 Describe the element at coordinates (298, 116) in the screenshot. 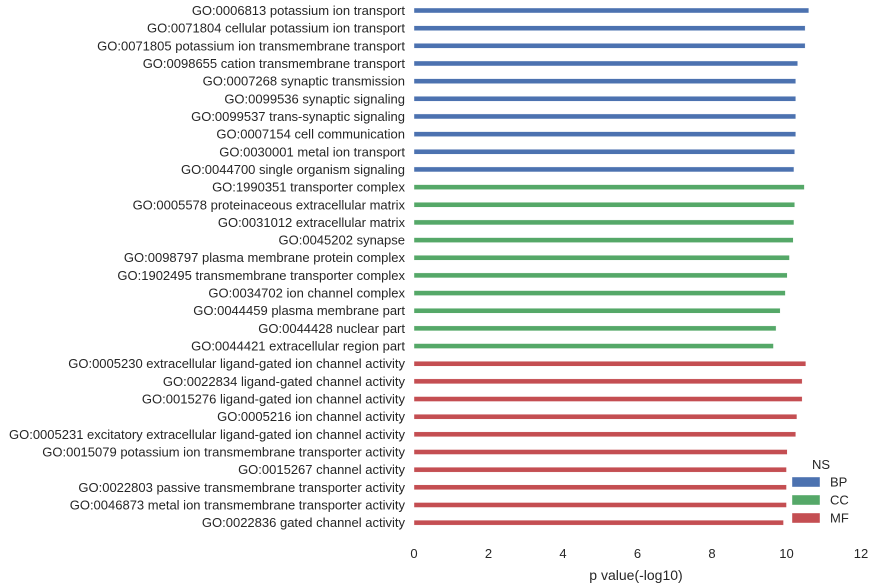

I see `category-label: GO:0099537 trans-synaptic signaling` at that location.